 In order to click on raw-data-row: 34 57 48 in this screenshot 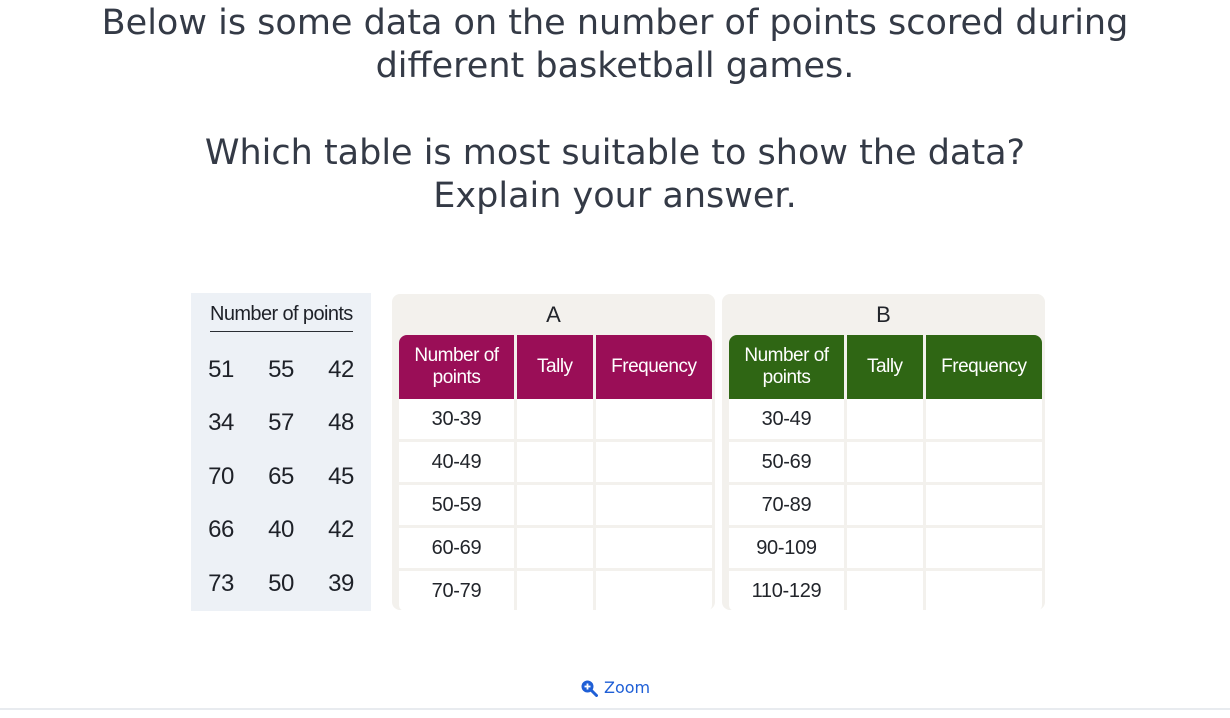, I will do `click(281, 424)`.